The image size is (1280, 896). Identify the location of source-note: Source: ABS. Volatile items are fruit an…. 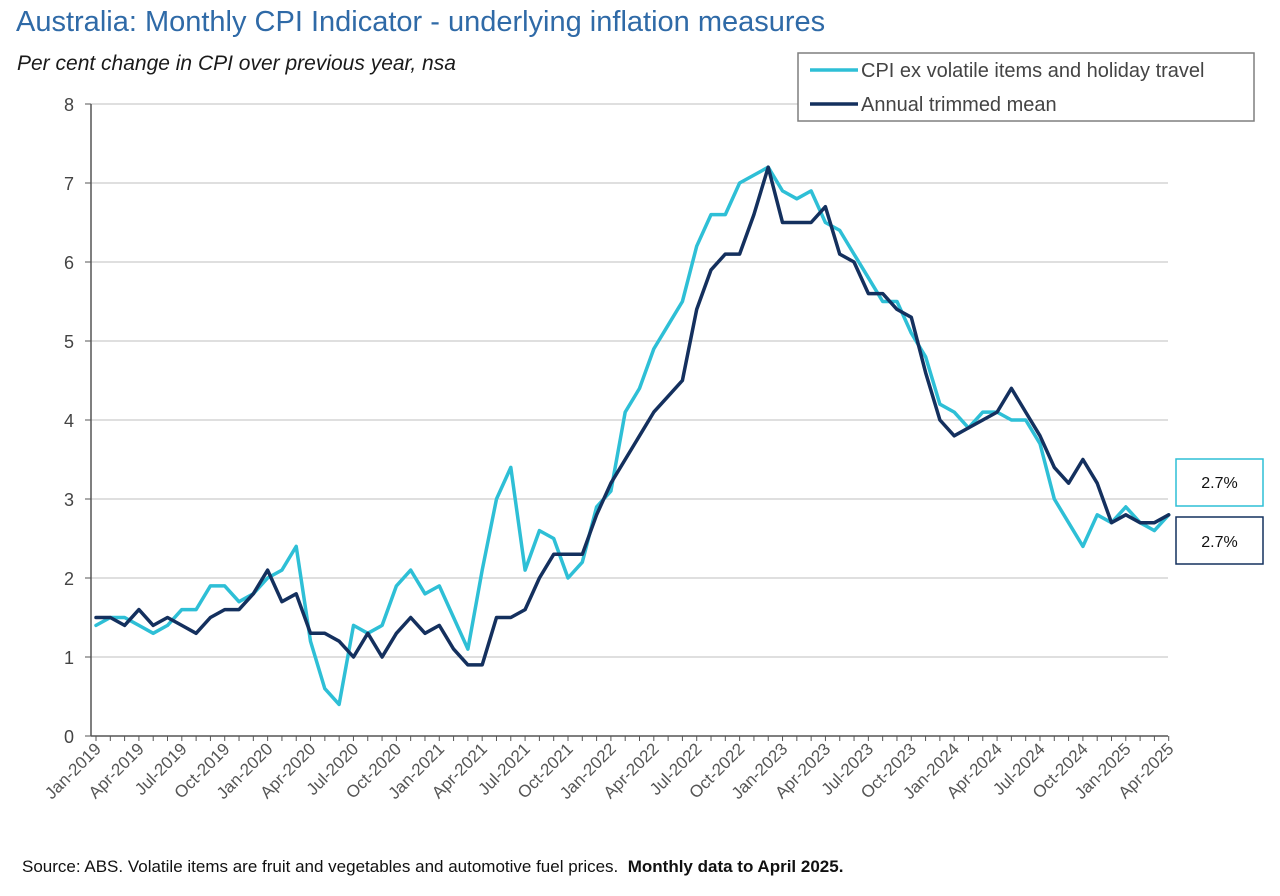
(432, 867).